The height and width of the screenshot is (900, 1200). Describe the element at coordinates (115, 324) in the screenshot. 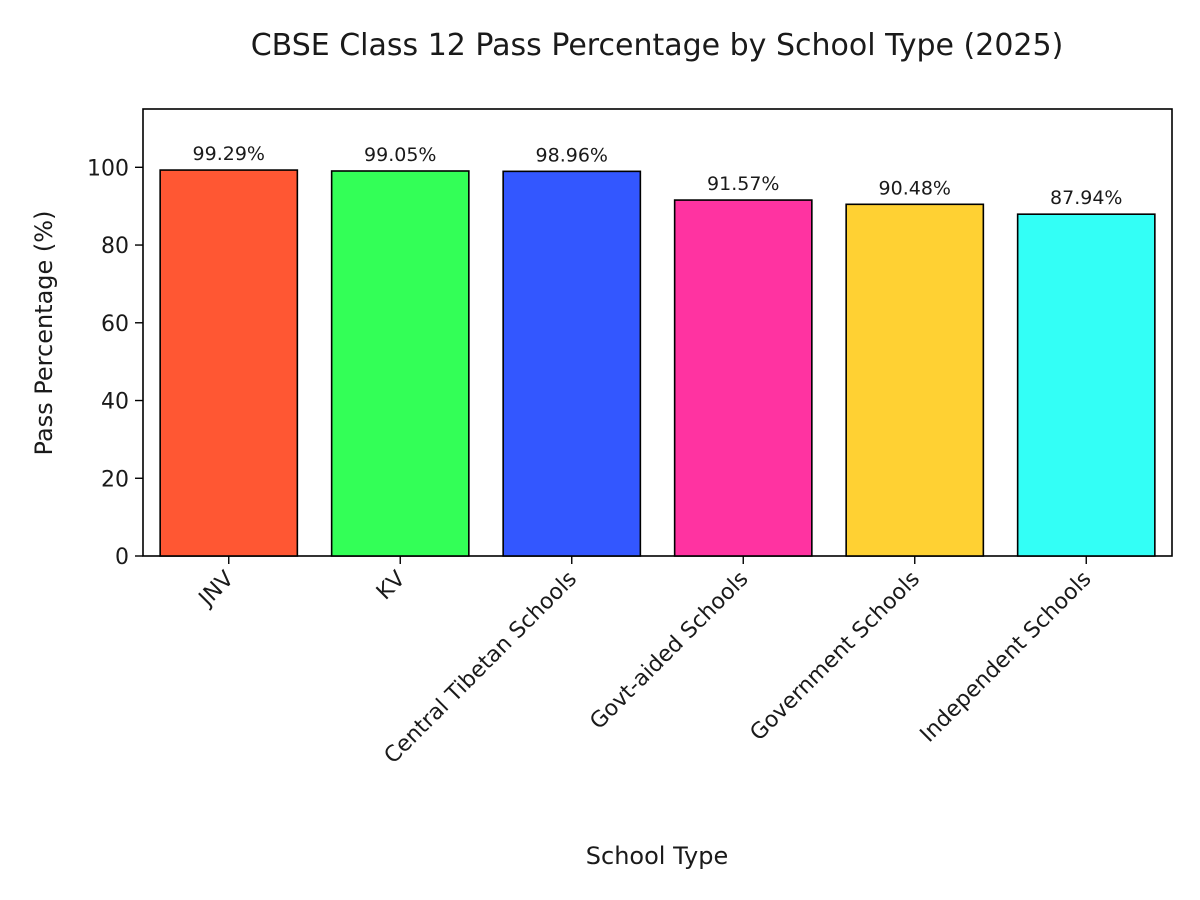

I see `y-tick-label: 60` at that location.